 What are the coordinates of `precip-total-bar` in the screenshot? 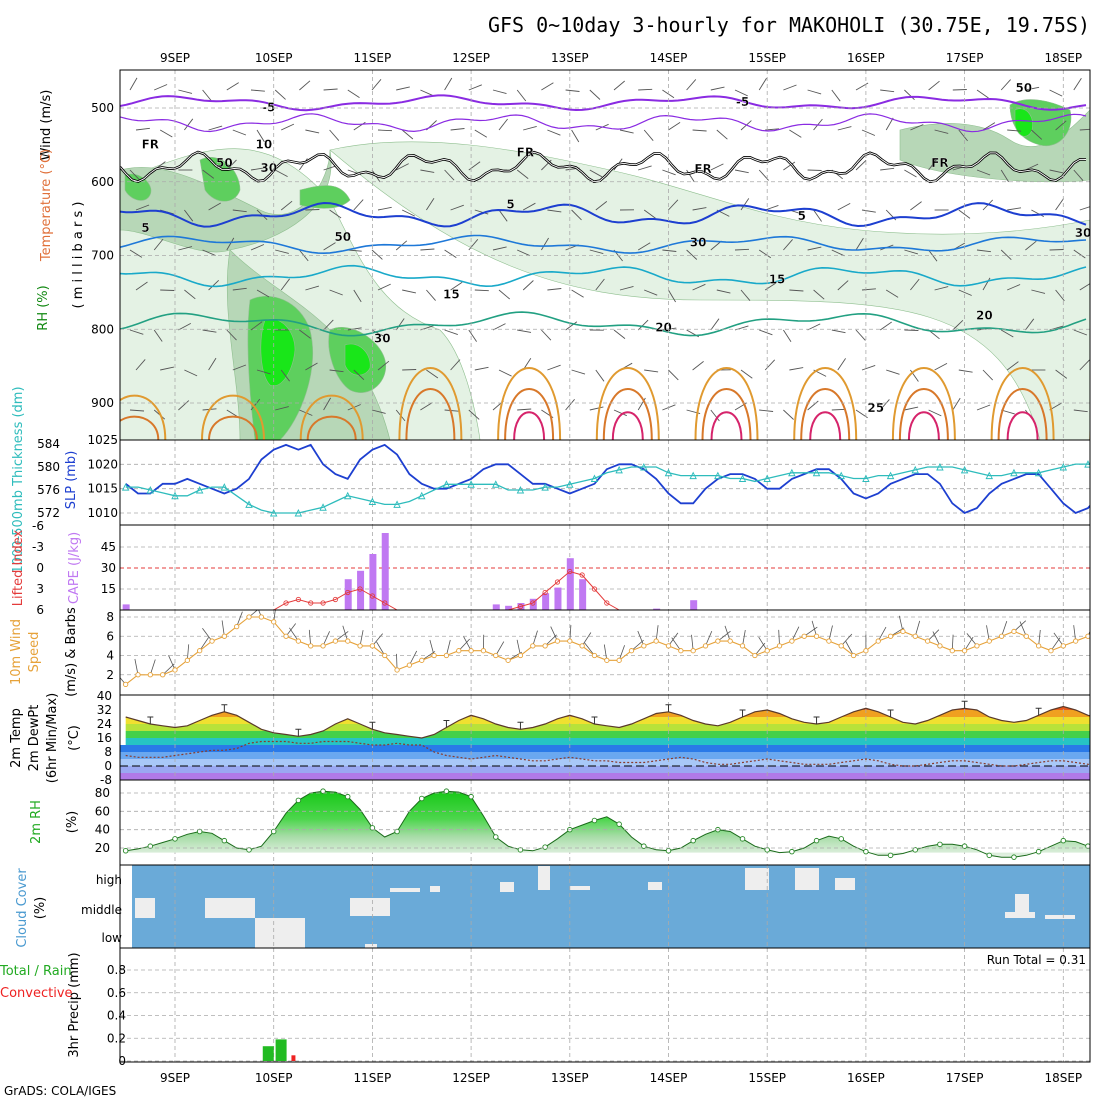 It's located at (281, 1050).